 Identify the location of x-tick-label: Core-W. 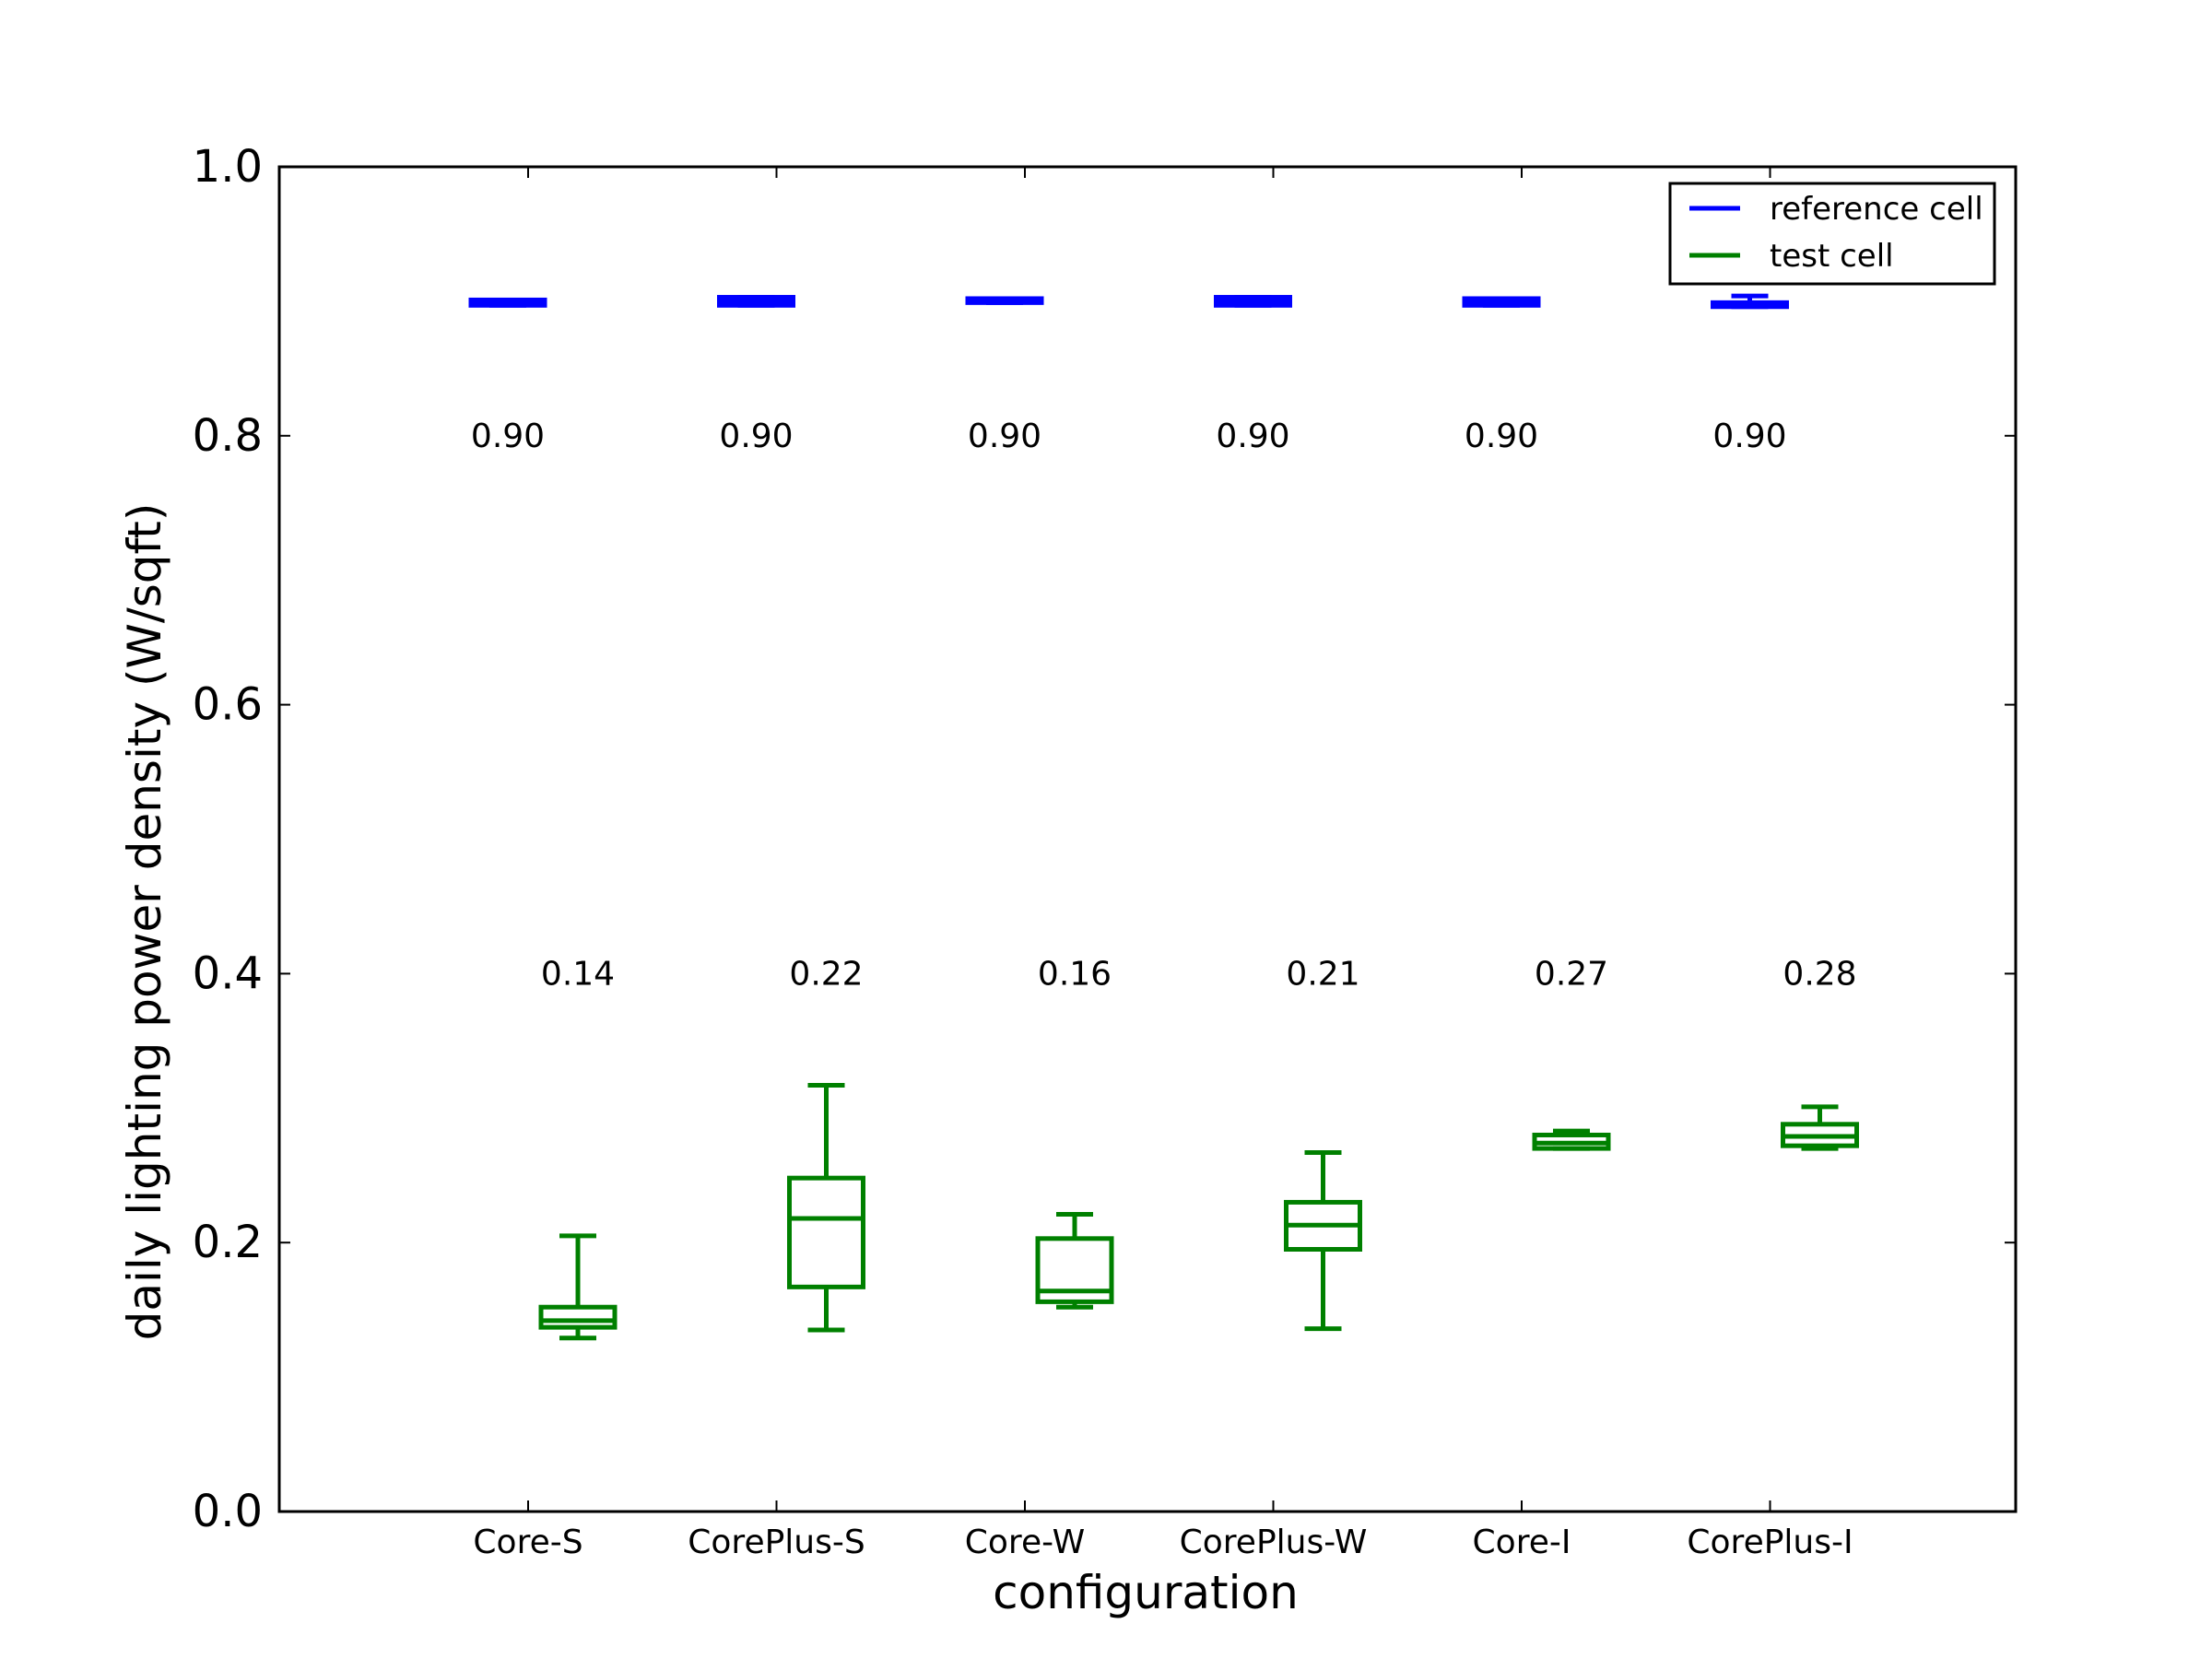
(1025, 1542).